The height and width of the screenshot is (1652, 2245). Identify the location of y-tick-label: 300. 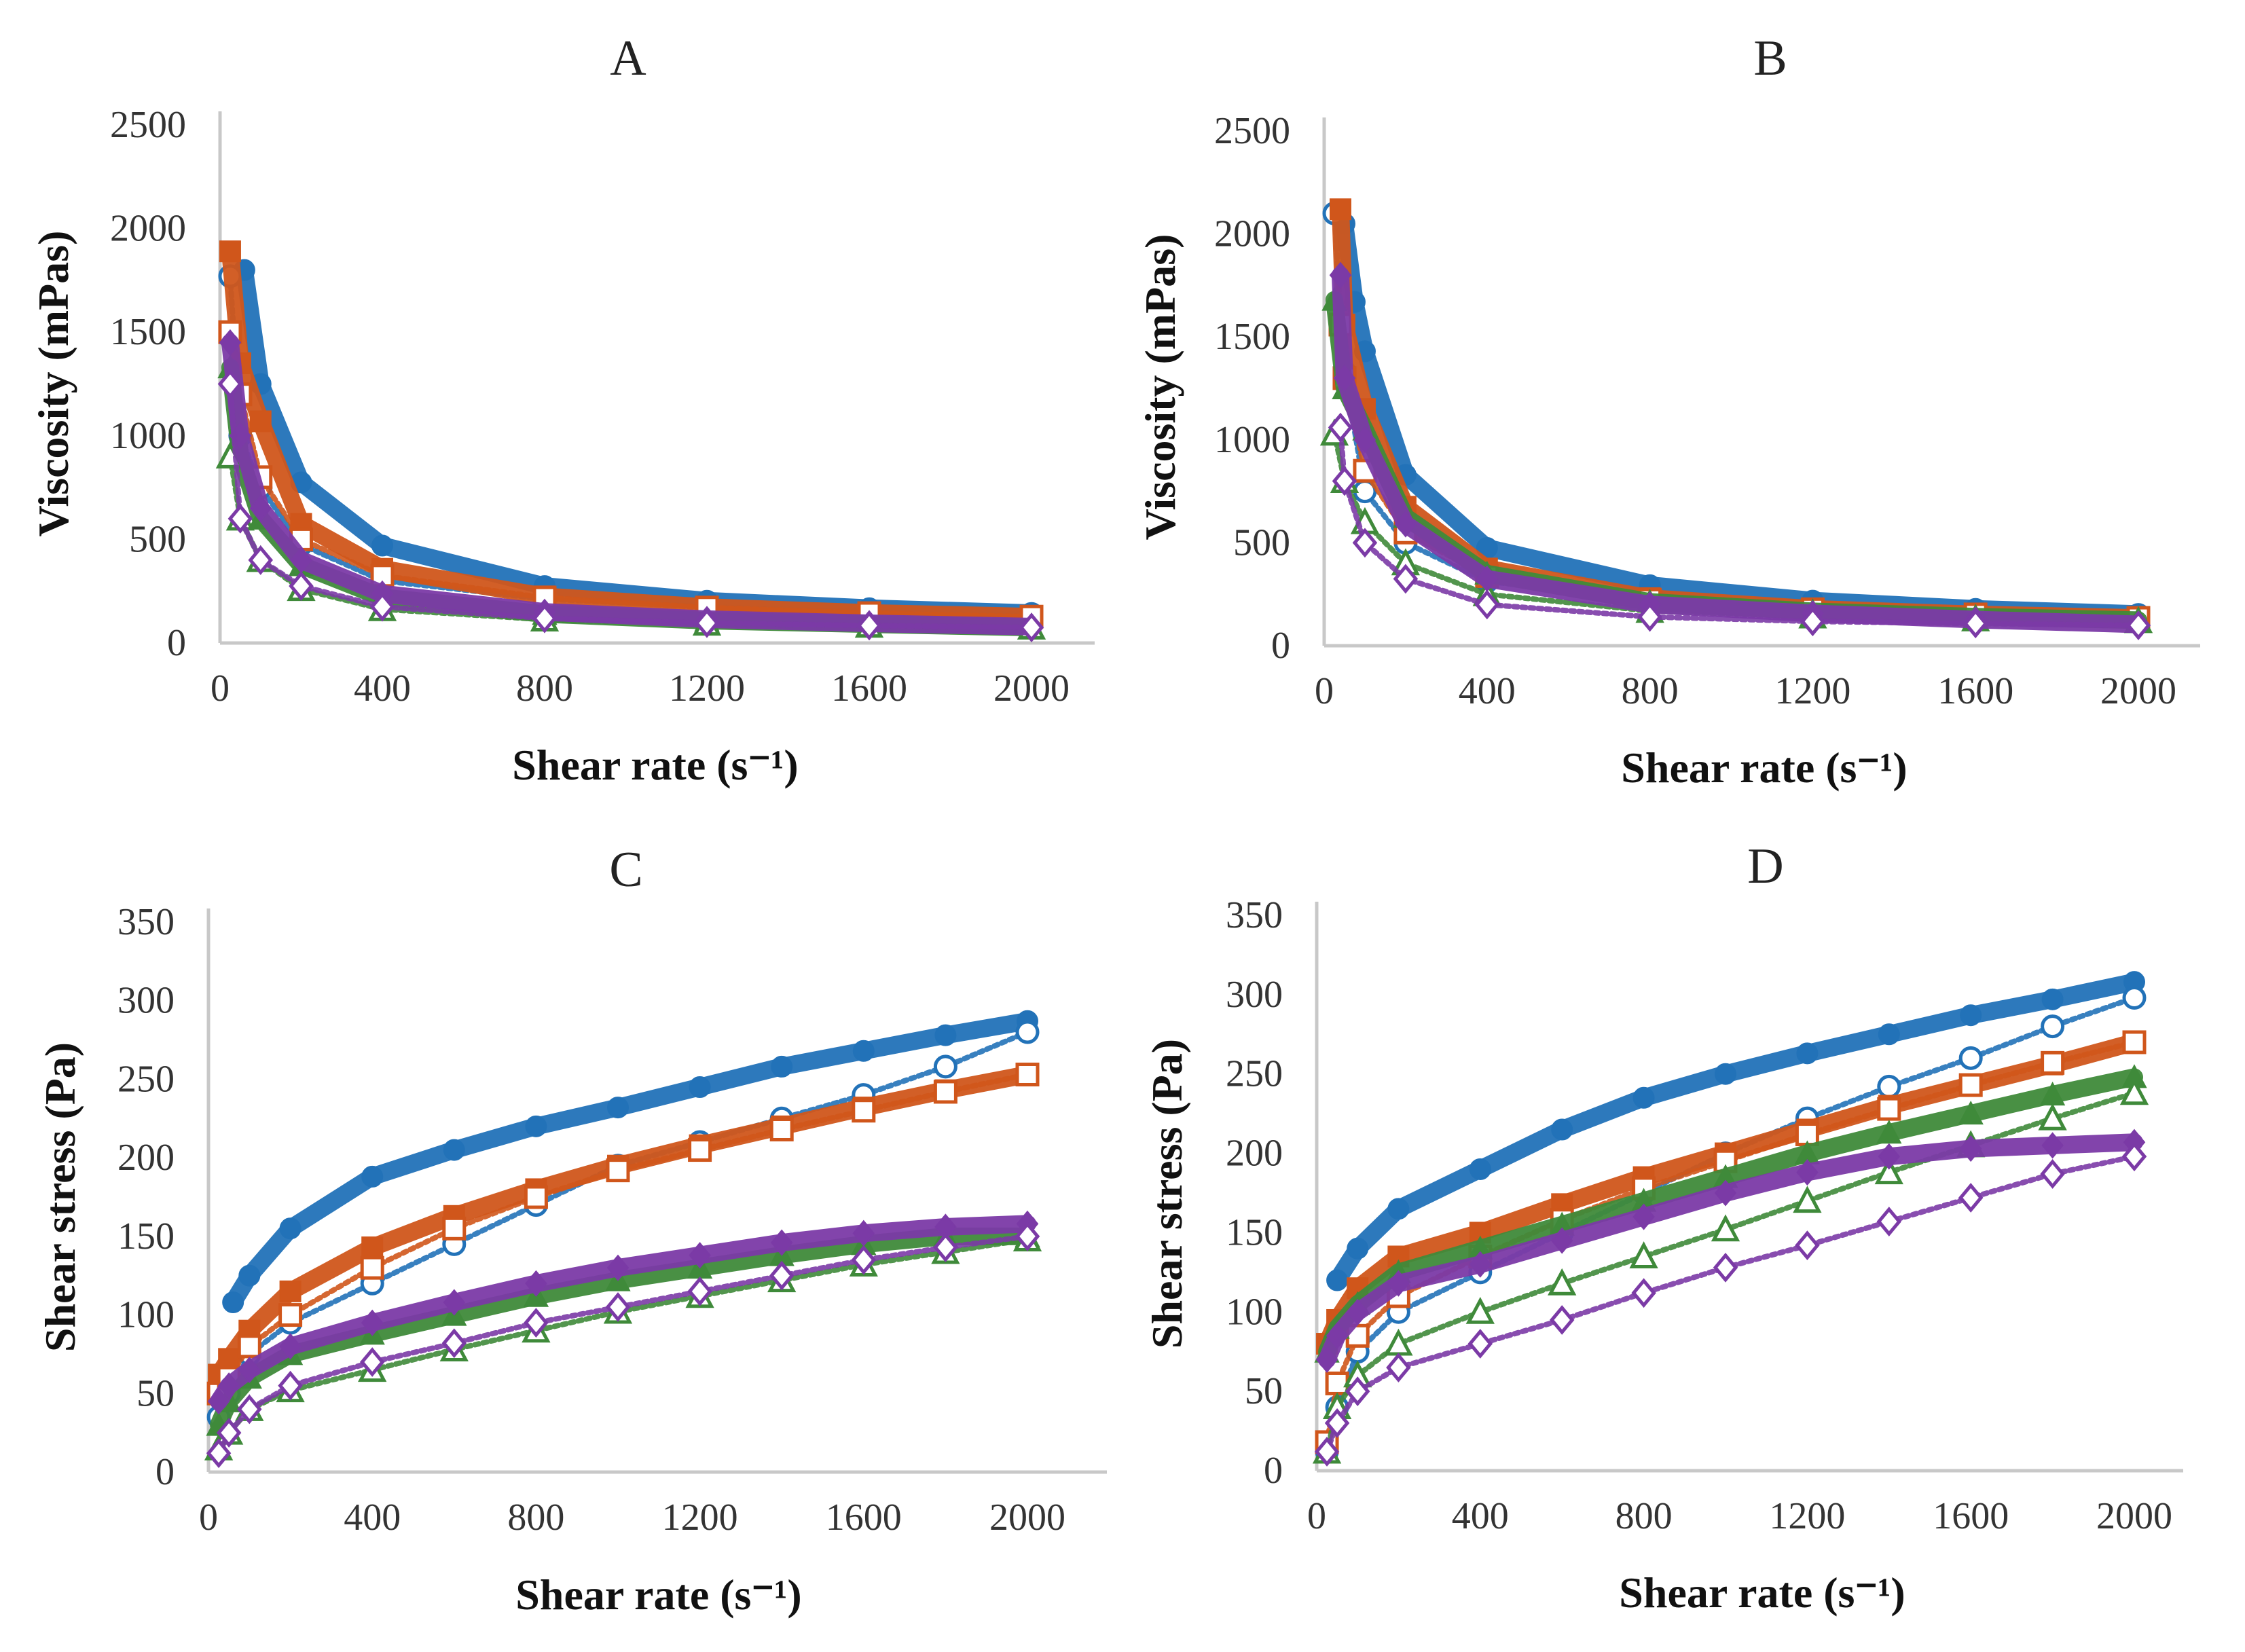
(1254, 995).